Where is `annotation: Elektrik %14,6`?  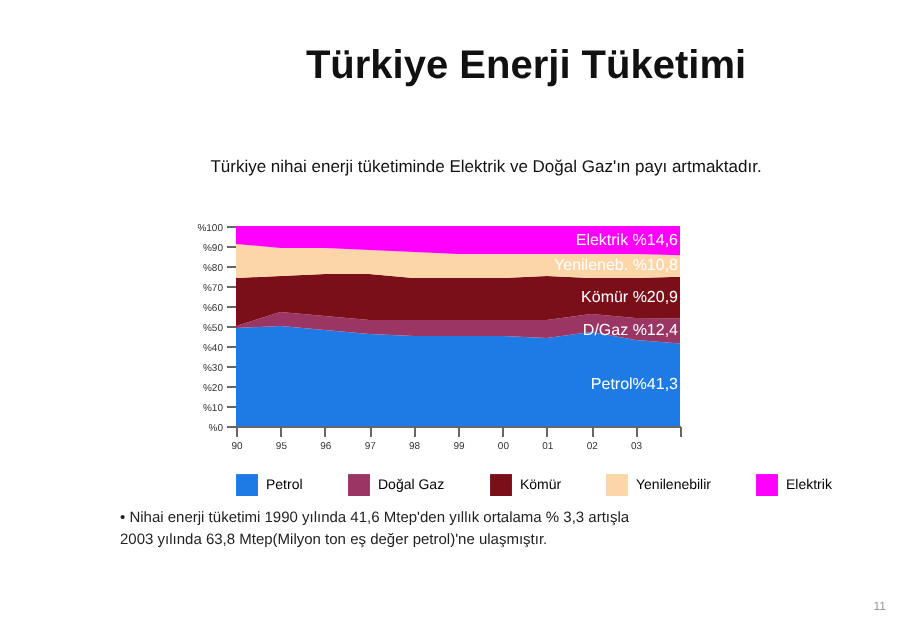
annotation: Elektrik %14,6 is located at coordinates (627, 239).